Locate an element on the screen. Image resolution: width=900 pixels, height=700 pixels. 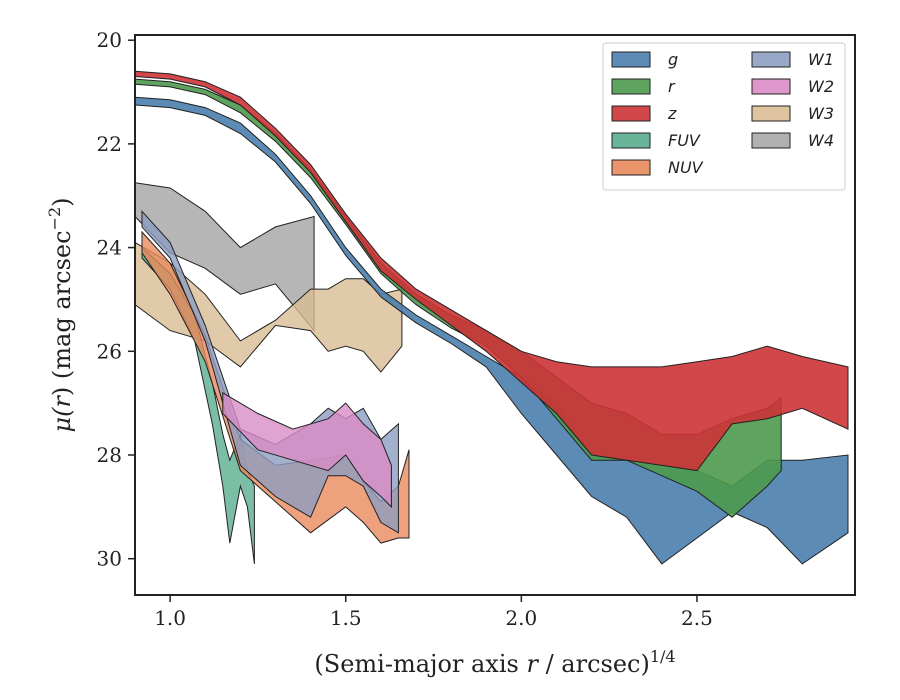
y-axis-label: μ(r) (mag arcsec−2) is located at coordinates (60, 314).